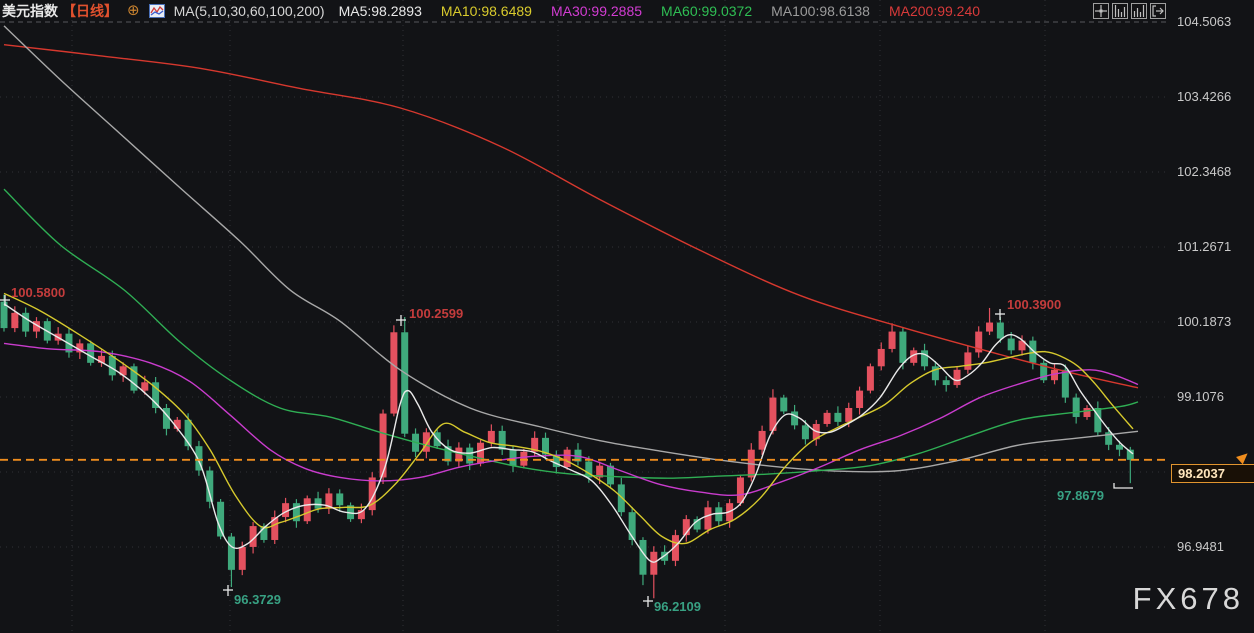  Describe the element at coordinates (249, 11) in the screenshot. I see `indicator-params-label: MA(5,10,30,60,100,200)` at that location.